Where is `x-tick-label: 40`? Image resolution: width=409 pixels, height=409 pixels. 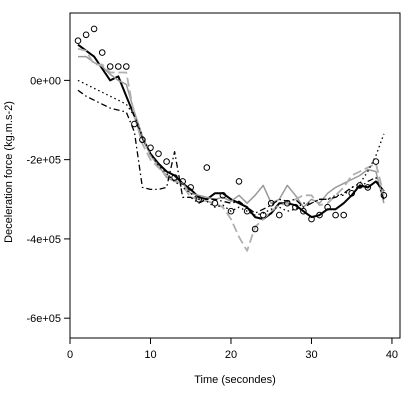
x-tick-label: 40 is located at coordinates (392, 355).